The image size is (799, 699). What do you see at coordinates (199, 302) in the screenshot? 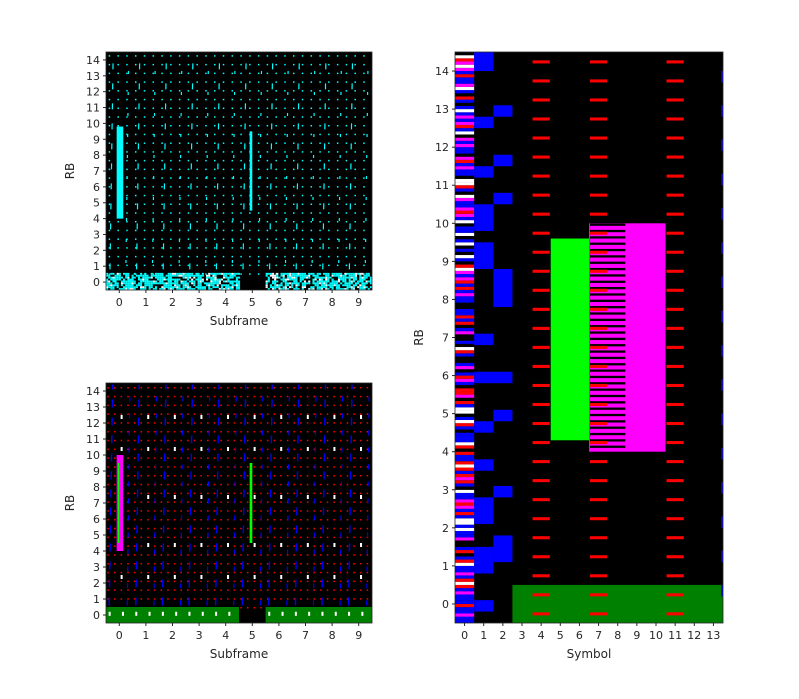
I see `x-tick-label: 3` at bounding box center [199, 302].